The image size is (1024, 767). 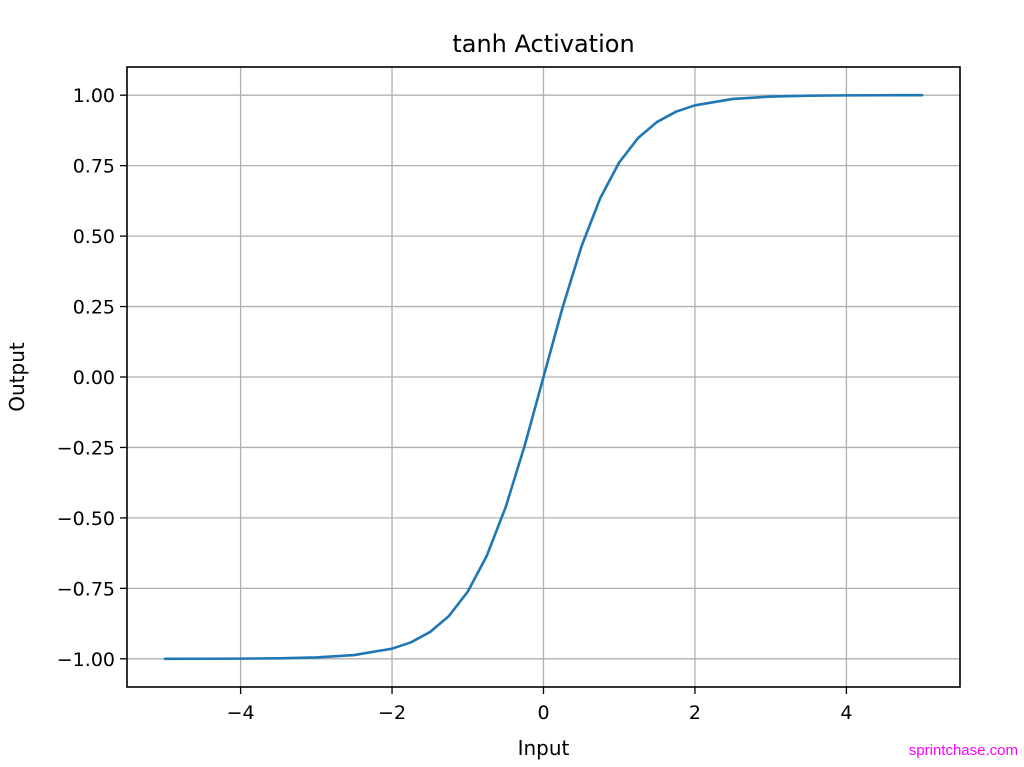 What do you see at coordinates (86, 660) in the screenshot?
I see `y-tick-label: −1.00` at bounding box center [86, 660].